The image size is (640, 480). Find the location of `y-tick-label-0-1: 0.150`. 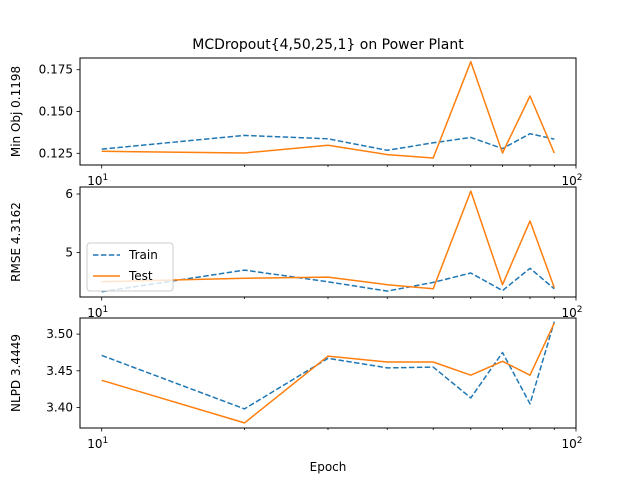

y-tick-label-0-1: 0.150 is located at coordinates (56, 112).